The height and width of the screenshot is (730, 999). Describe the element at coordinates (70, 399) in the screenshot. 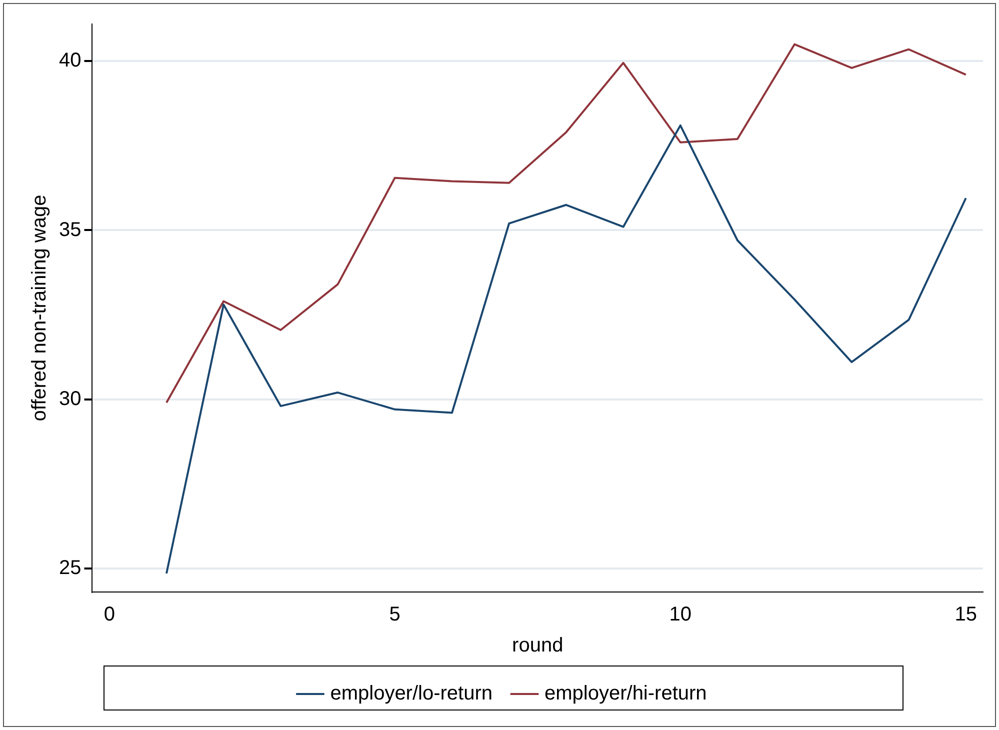

I see `y-tick-label: 30` at that location.